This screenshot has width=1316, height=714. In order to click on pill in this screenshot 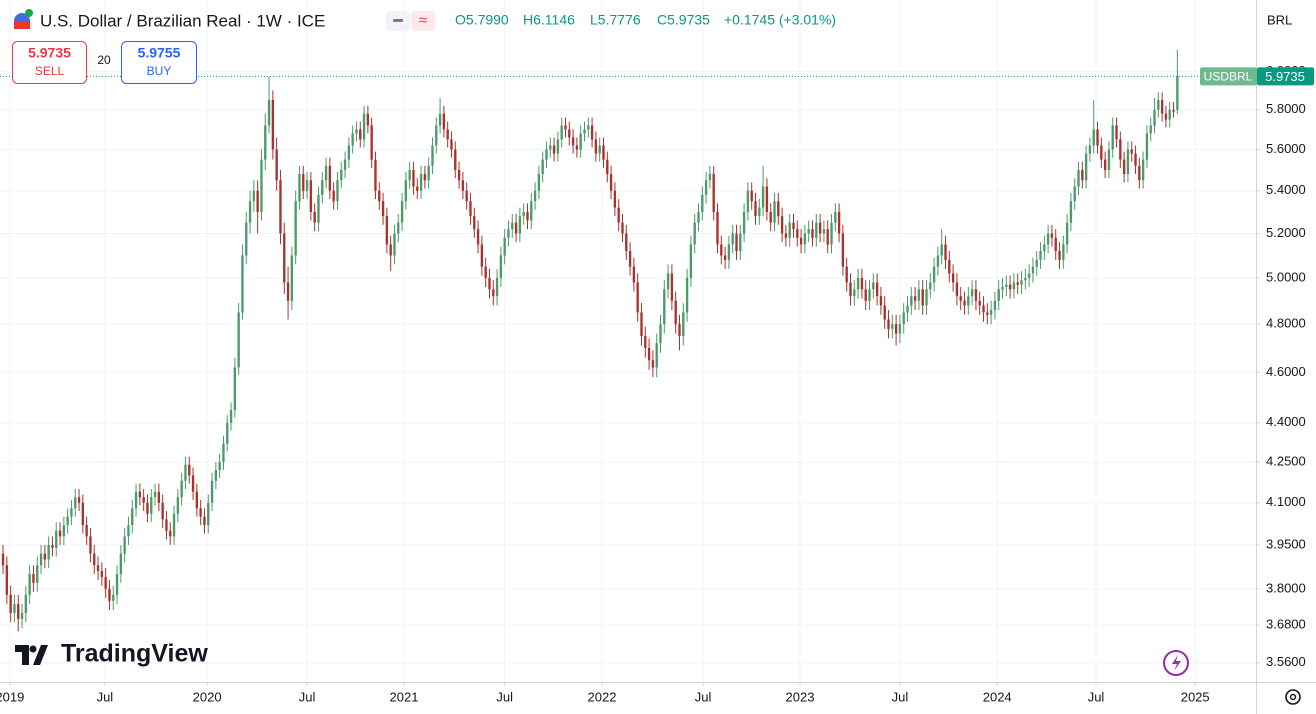, I will do `click(423, 21)`.